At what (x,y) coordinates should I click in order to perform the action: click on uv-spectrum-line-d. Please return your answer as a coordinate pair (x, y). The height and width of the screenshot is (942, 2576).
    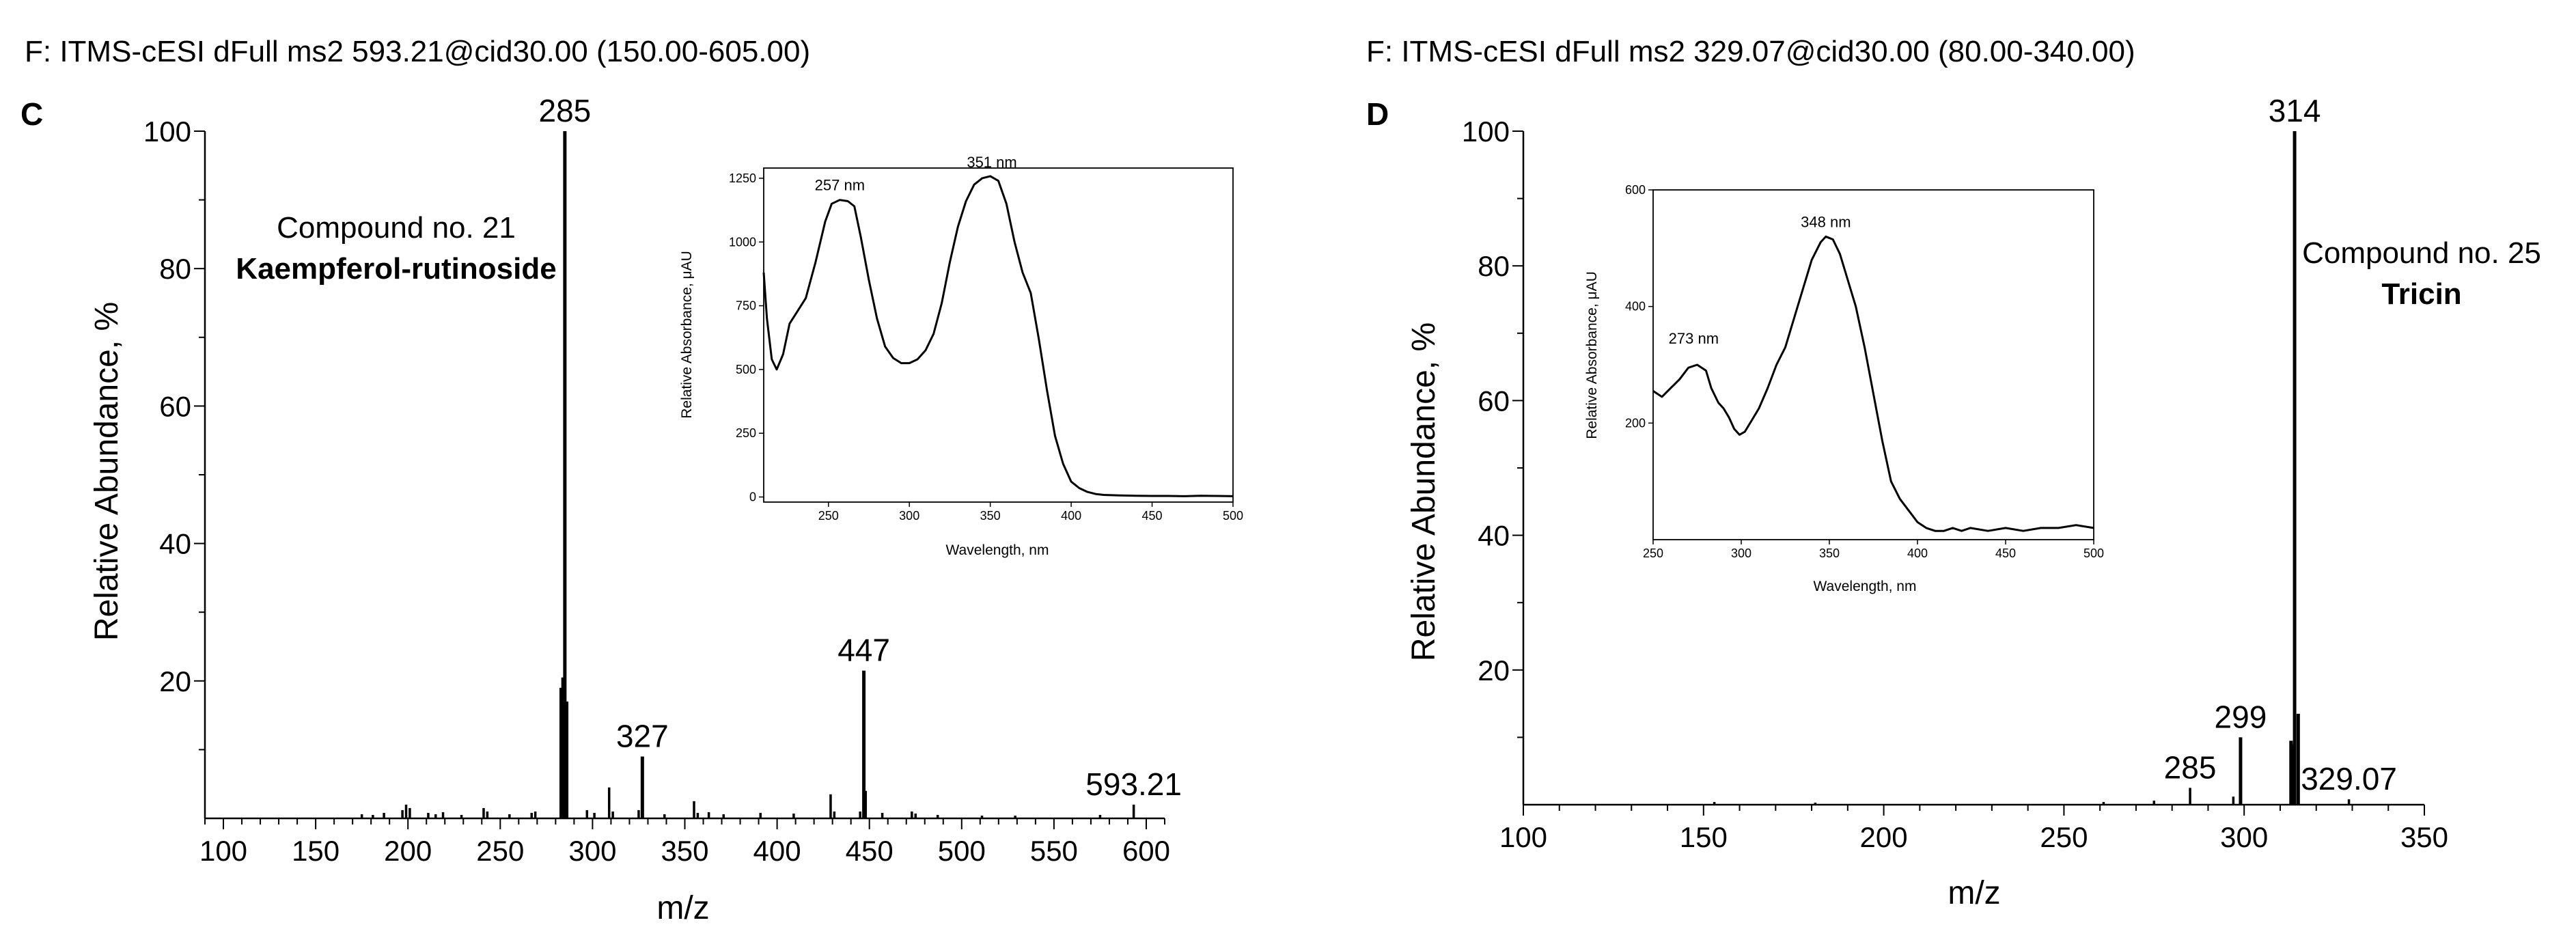
    Looking at the image, I should click on (1873, 383).